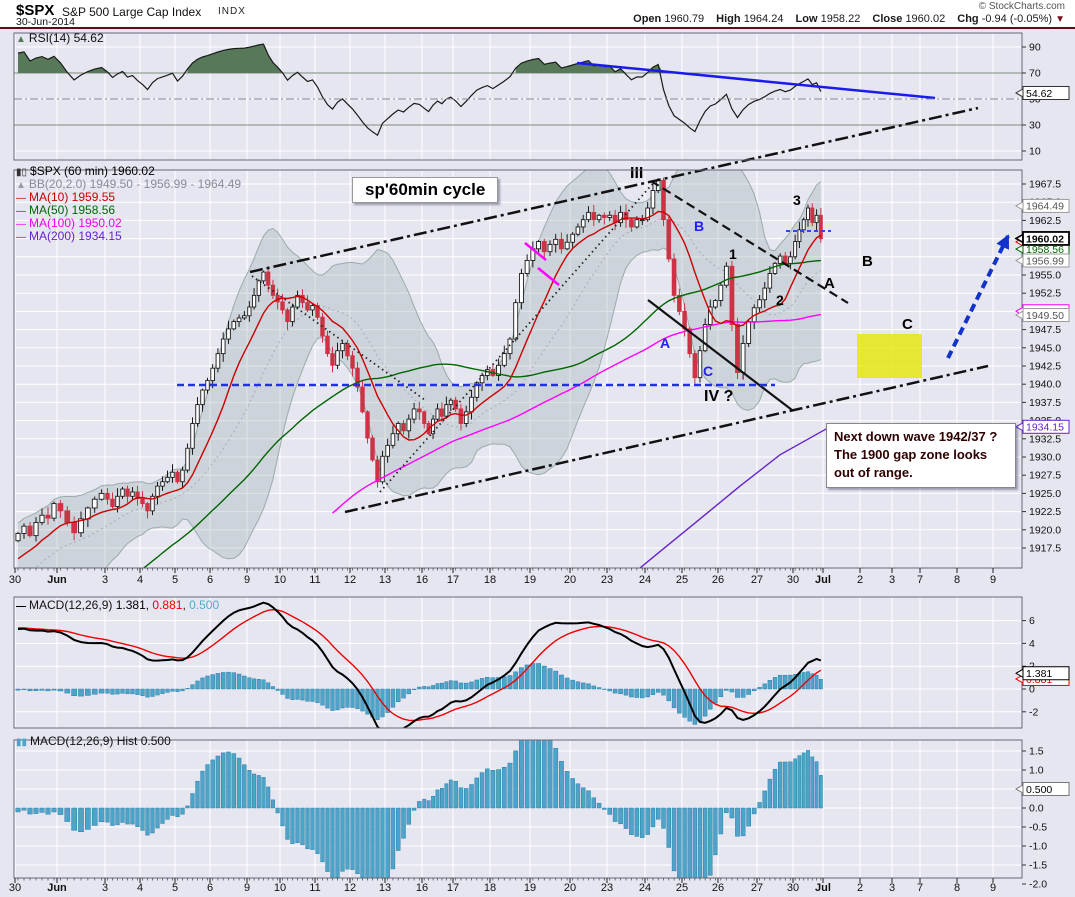 Image resolution: width=1075 pixels, height=897 pixels. I want to click on axis-callout: 0.500, so click(1039, 790).